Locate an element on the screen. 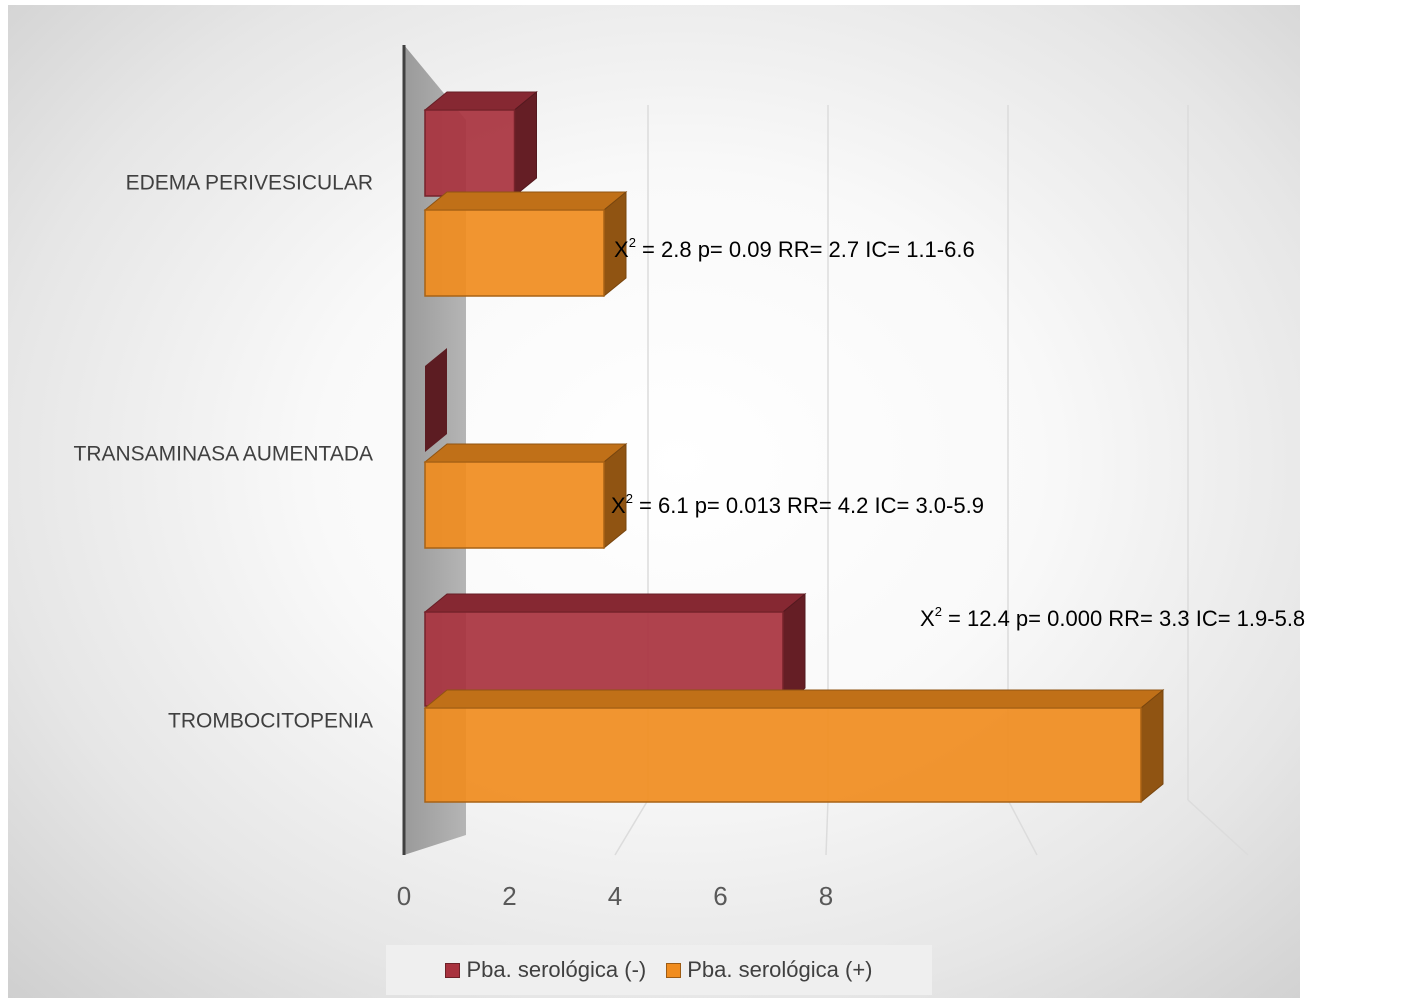 This screenshot has width=1409, height=1005. stat-annotation: X2 = 12.4 p= 0.000 RR= 3.3 IC= 1.9-5.8 is located at coordinates (1112, 617).